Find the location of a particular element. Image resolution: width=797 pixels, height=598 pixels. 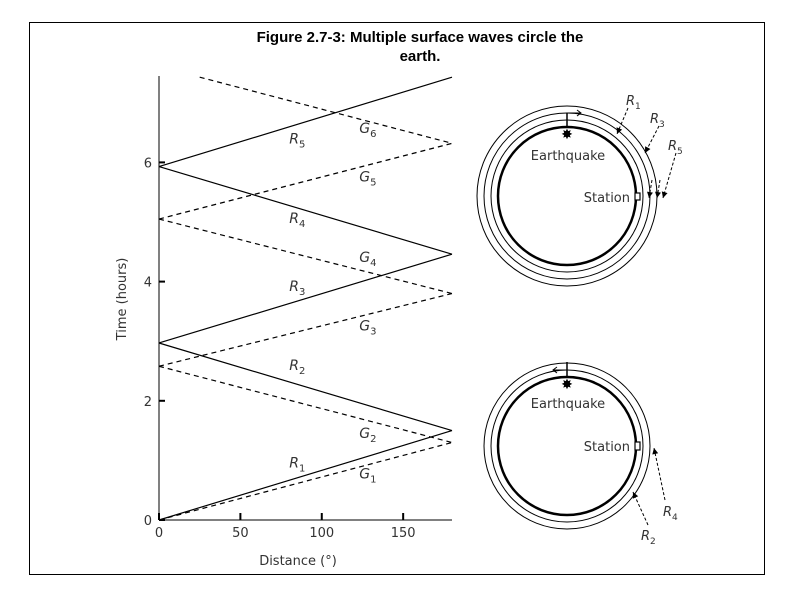

wave-label-g6: G6 is located at coordinates (367, 130).